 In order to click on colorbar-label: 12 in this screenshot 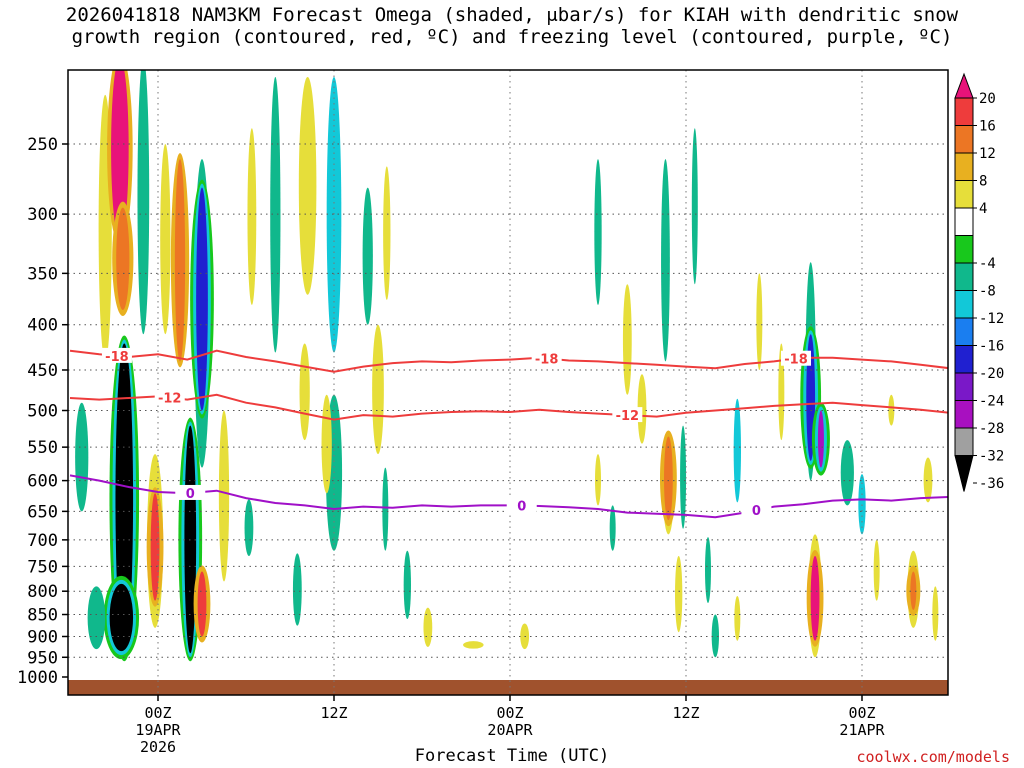, I will do `click(987, 154)`.